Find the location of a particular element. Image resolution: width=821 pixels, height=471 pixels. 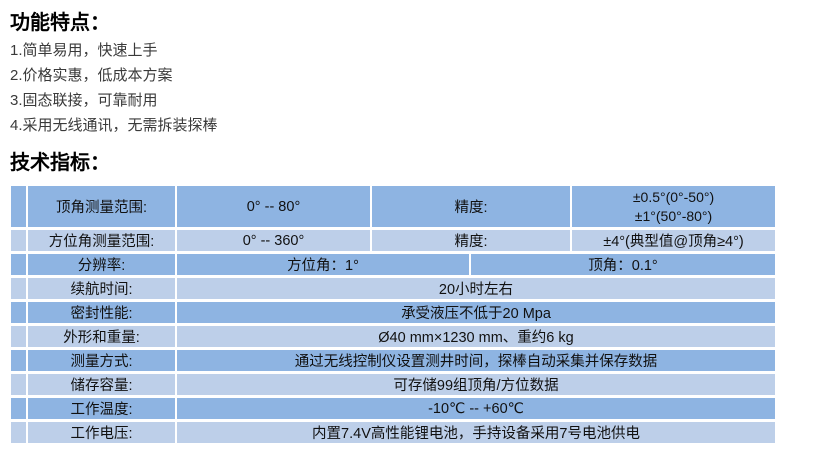

features-heading: 功能特点： is located at coordinates (60, 23).